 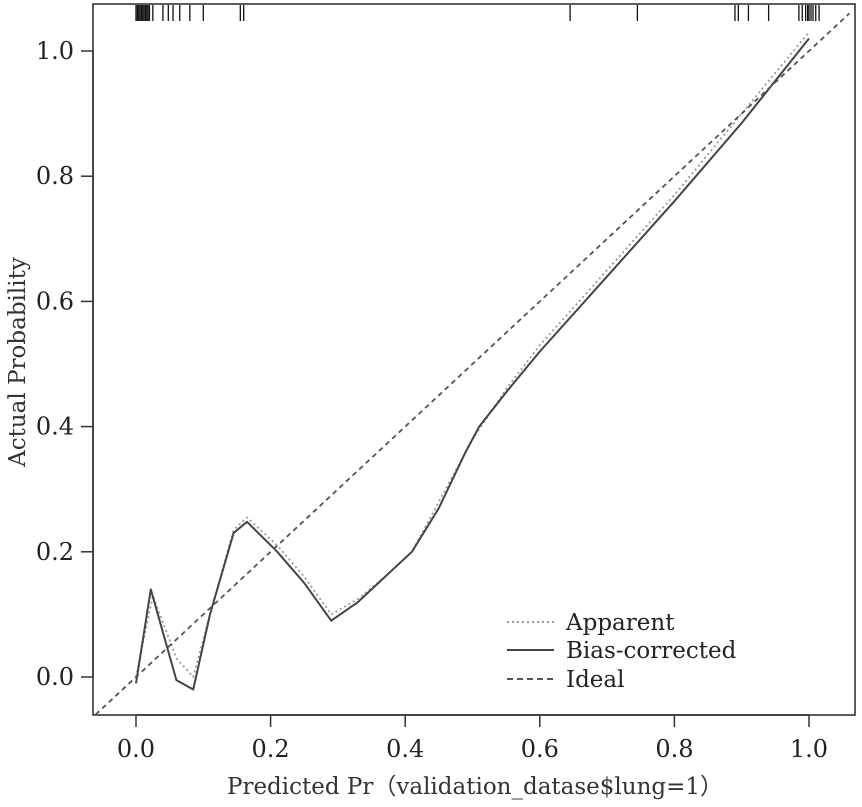 I want to click on x-axis-title: Predicted Pr（validation_datase$lung=1）, so click(x=475, y=787).